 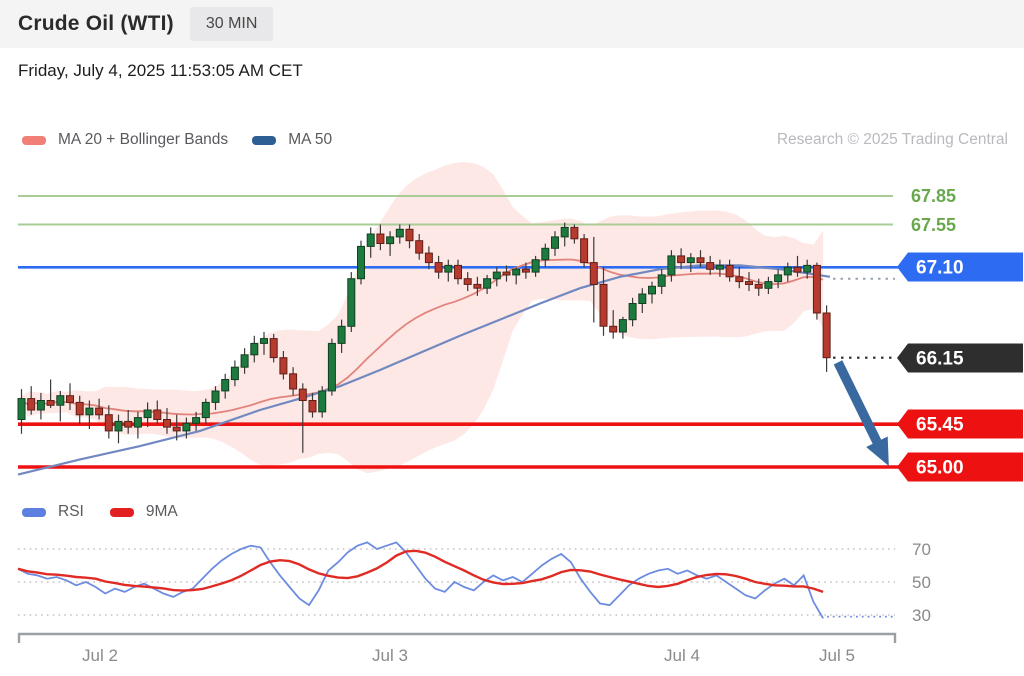 I want to click on price-tag-label: 65.45, so click(x=940, y=425).